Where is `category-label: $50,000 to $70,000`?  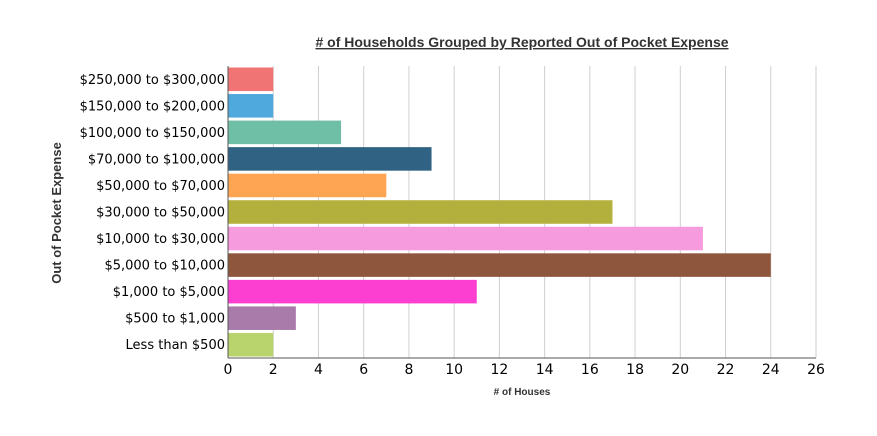 category-label: $50,000 to $70,000 is located at coordinates (160, 186).